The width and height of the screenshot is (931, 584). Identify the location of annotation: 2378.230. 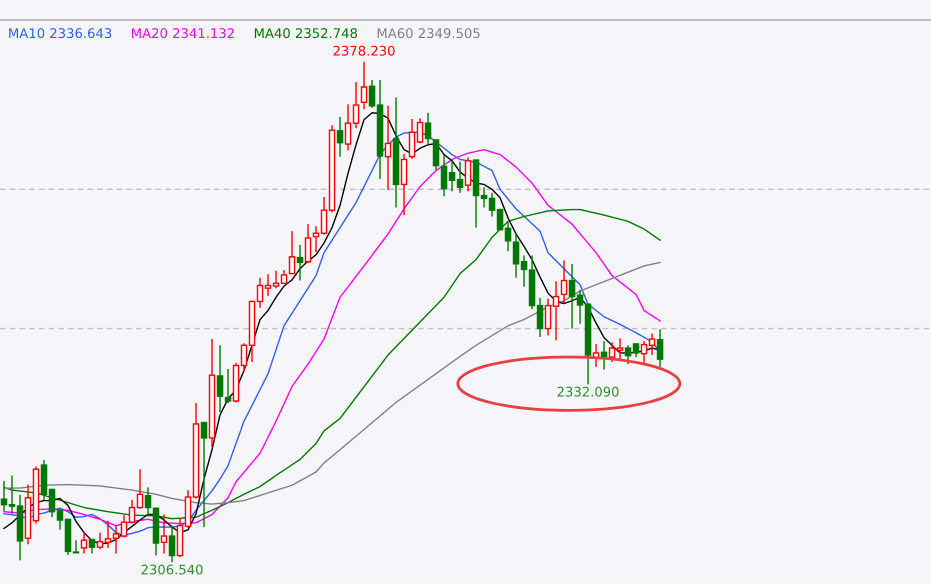
(364, 51).